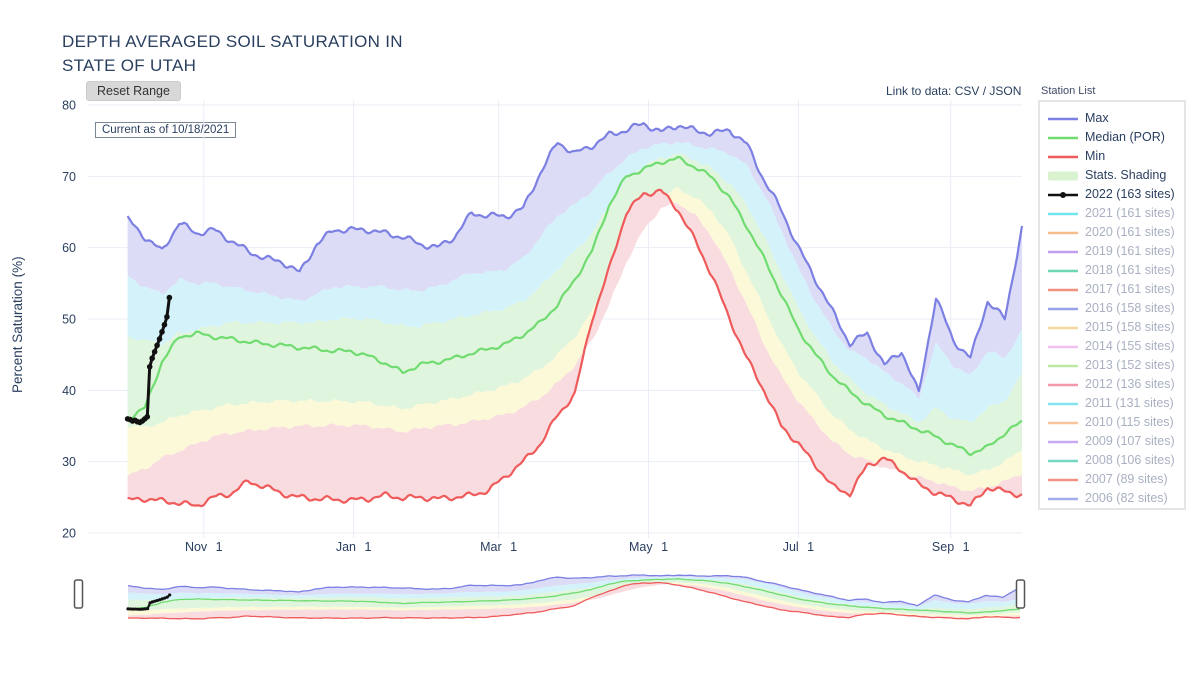 This screenshot has height=700, width=1200. I want to click on legend-label: Median (POR), so click(1125, 136).